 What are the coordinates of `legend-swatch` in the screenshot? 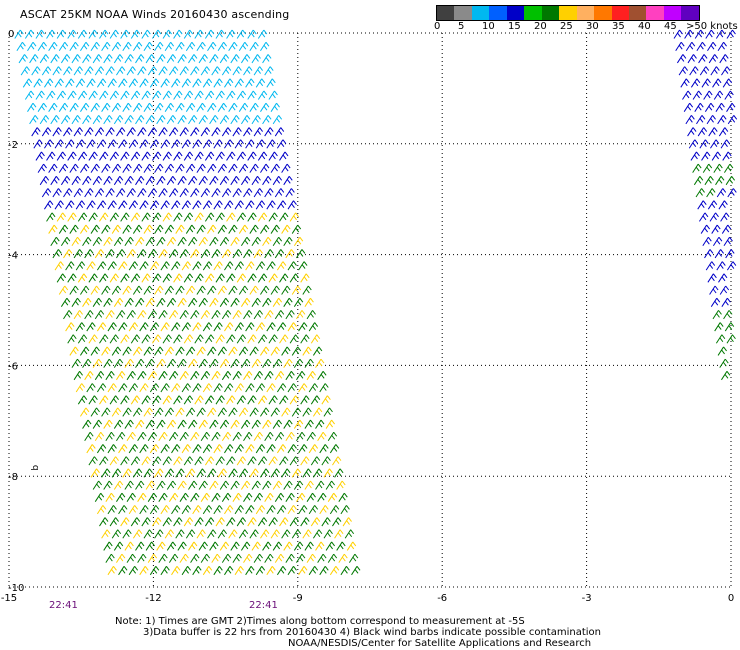 It's located at (533, 13).